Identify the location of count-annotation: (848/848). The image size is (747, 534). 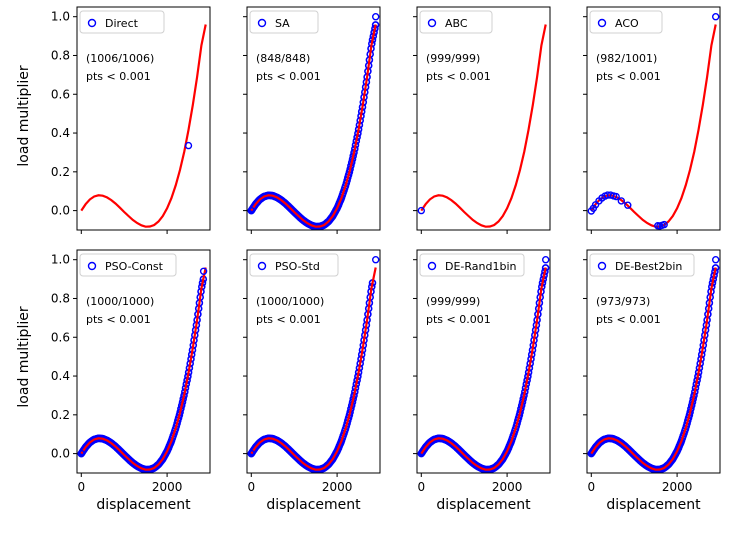
(283, 58).